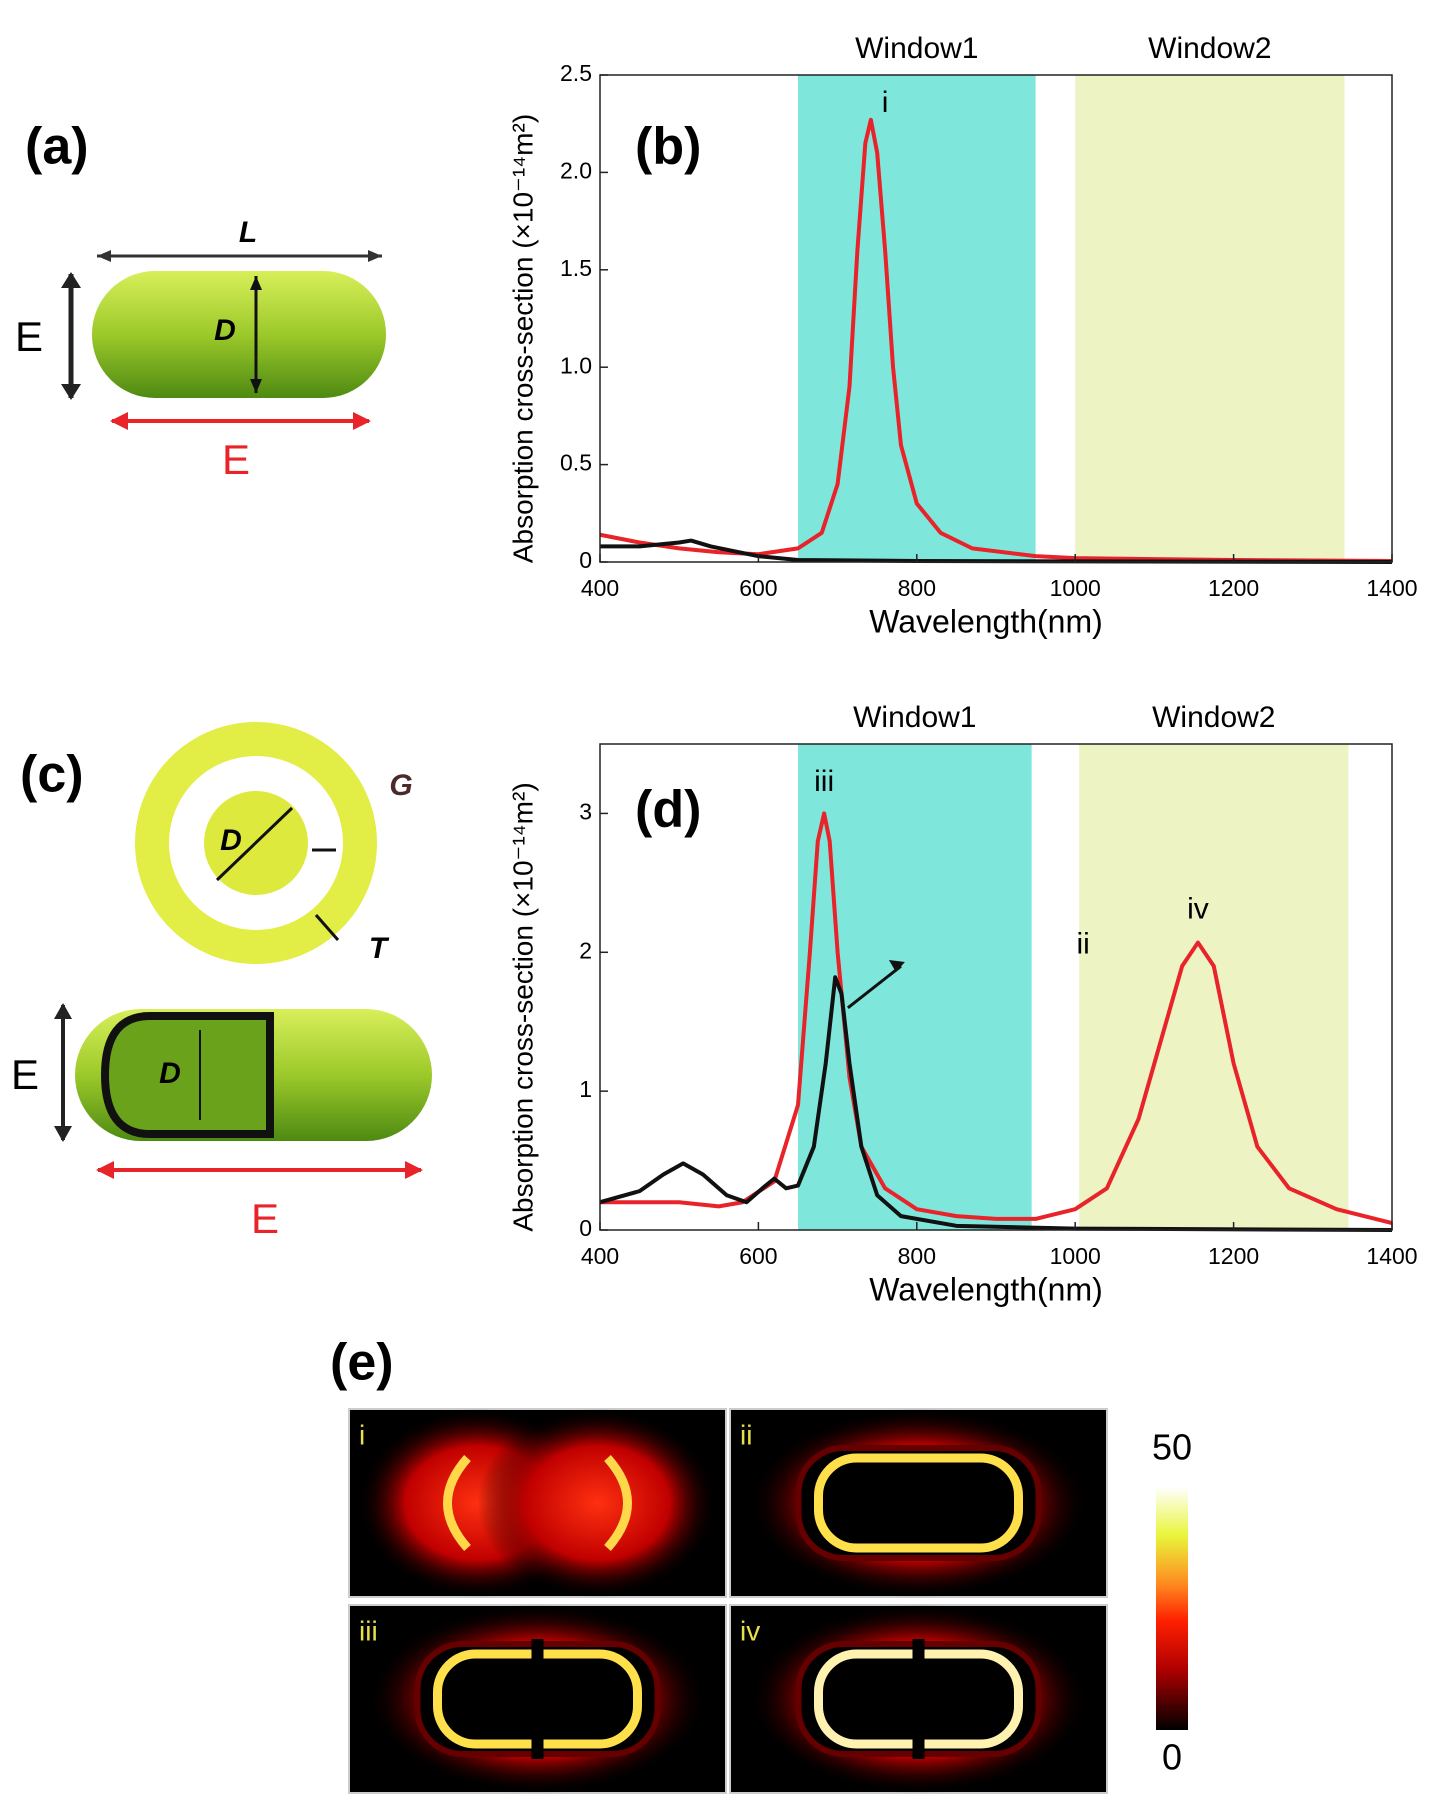 This screenshot has width=1431, height=1800. Describe the element at coordinates (239, 334) in the screenshot. I see `nanorod` at that location.